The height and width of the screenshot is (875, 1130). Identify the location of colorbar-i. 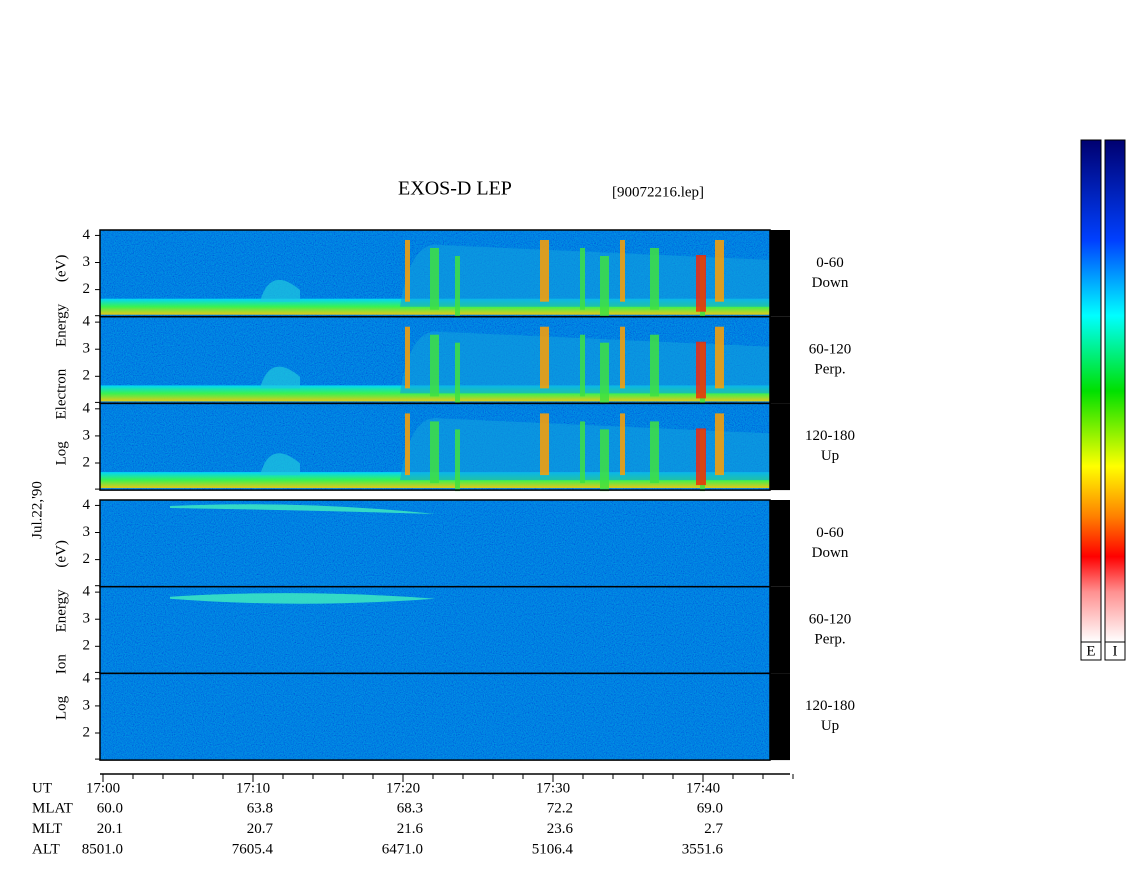
(1115, 391).